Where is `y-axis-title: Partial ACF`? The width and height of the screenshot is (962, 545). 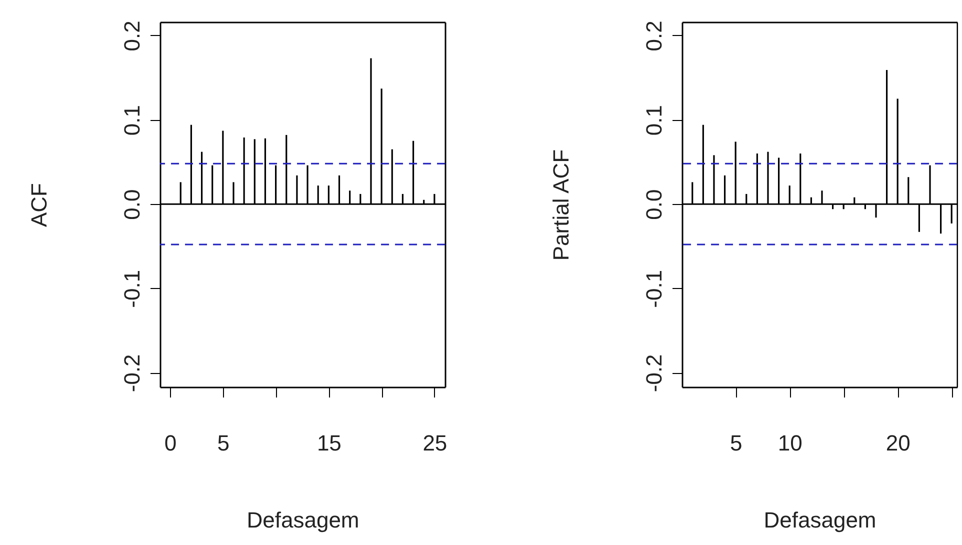
y-axis-title: Partial ACF is located at coordinates (561, 205).